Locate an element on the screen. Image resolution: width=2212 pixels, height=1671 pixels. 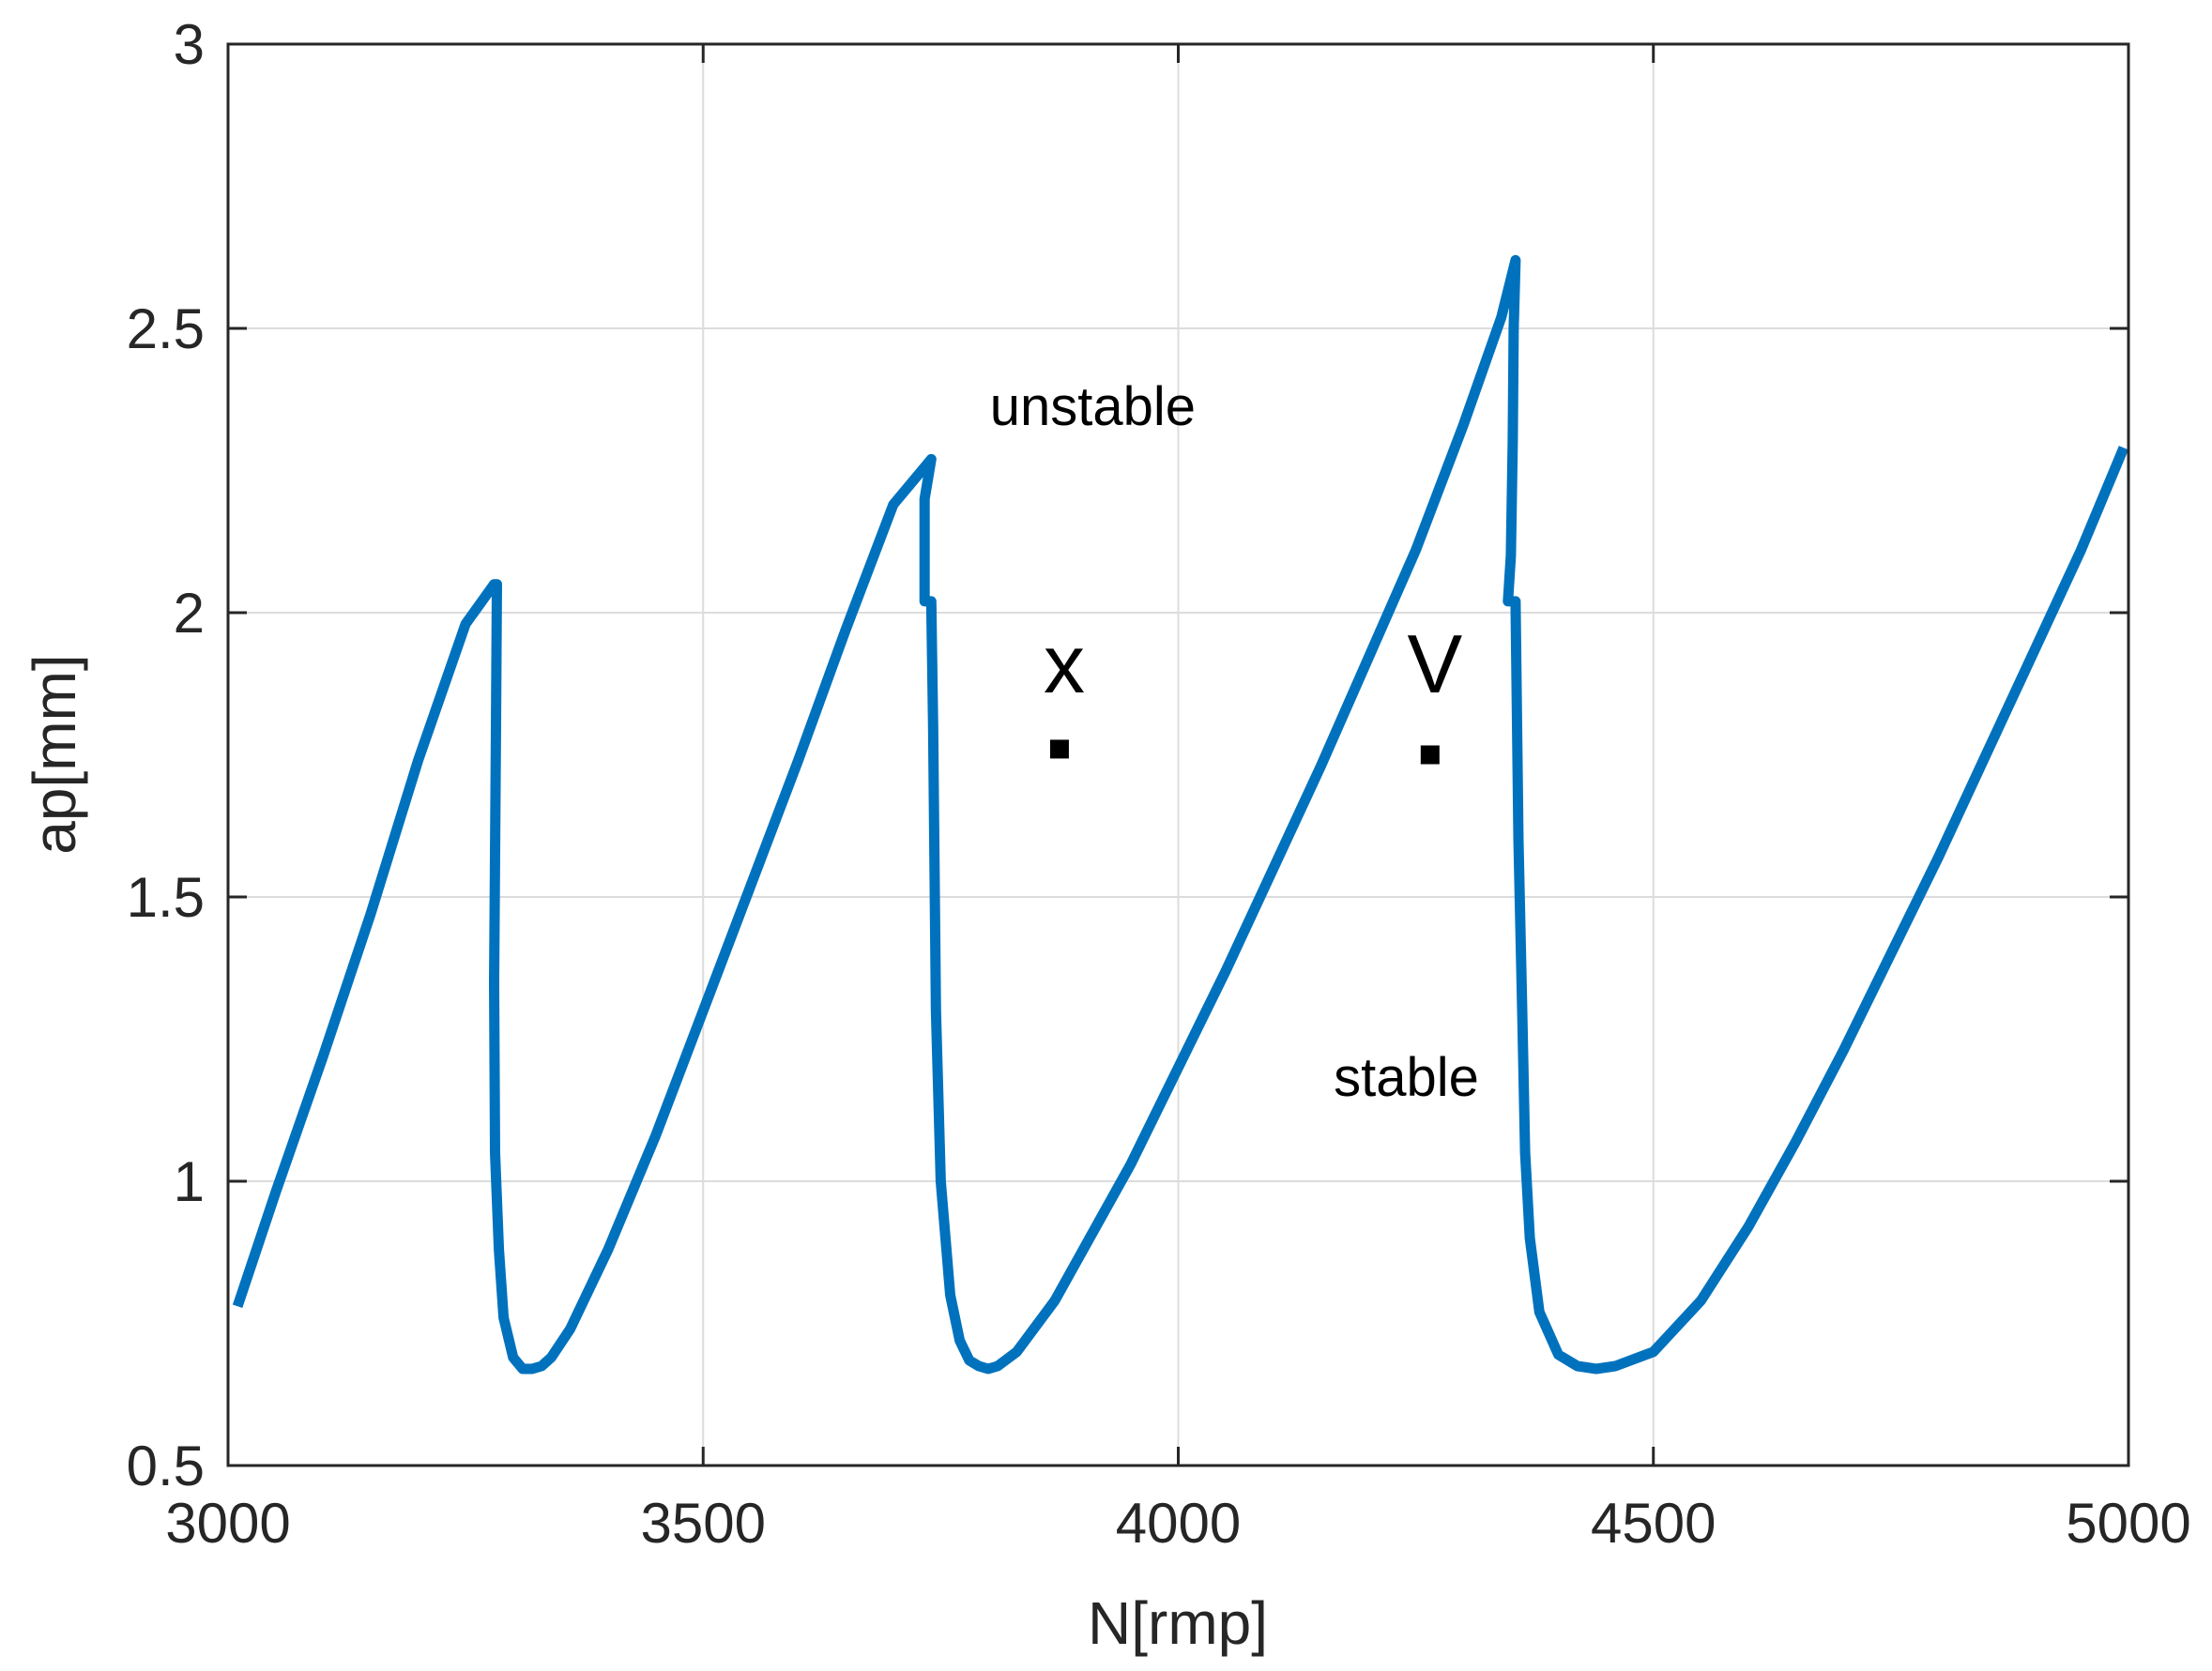
y-tick-label: 0.5 is located at coordinates (166, 1466).